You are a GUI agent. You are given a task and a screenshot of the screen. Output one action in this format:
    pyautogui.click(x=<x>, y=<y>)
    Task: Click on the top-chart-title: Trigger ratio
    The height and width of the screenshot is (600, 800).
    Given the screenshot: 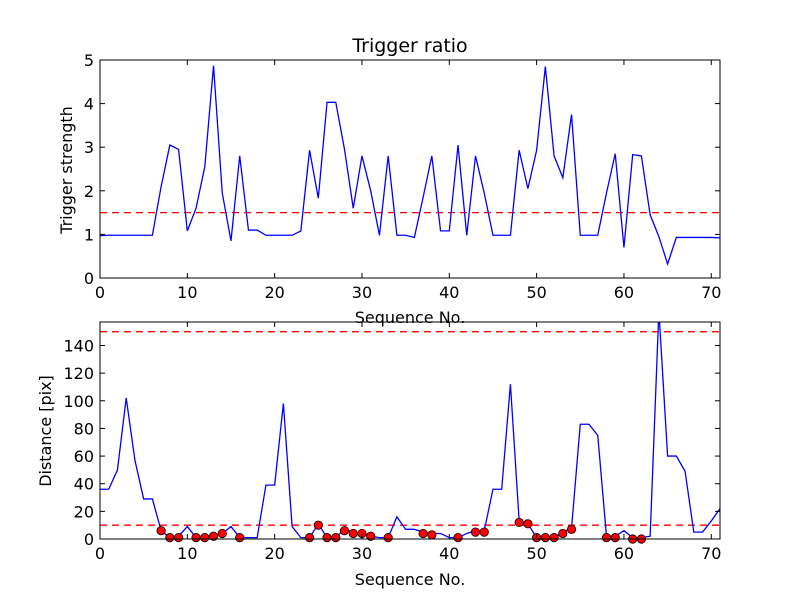 What is the action you would take?
    pyautogui.click(x=409, y=46)
    